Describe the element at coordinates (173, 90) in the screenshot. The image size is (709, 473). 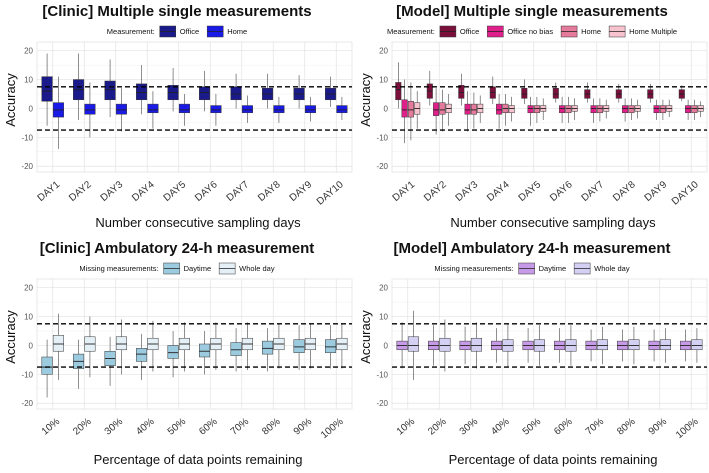
I see `box-office-day5` at that location.